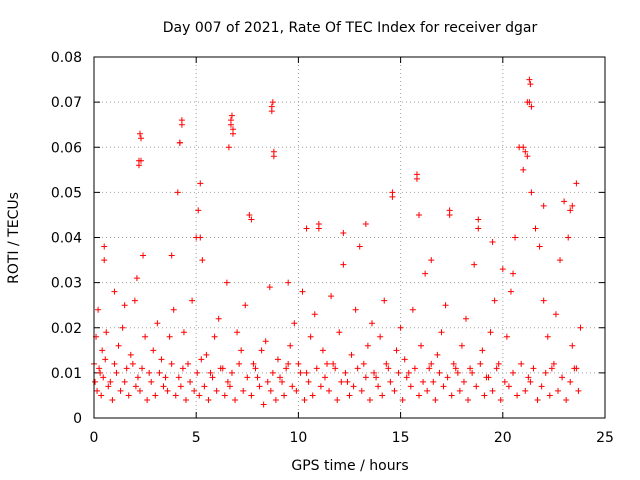  Describe the element at coordinates (66, 284) in the screenshot. I see `y-tick-label: 0.03` at that location.